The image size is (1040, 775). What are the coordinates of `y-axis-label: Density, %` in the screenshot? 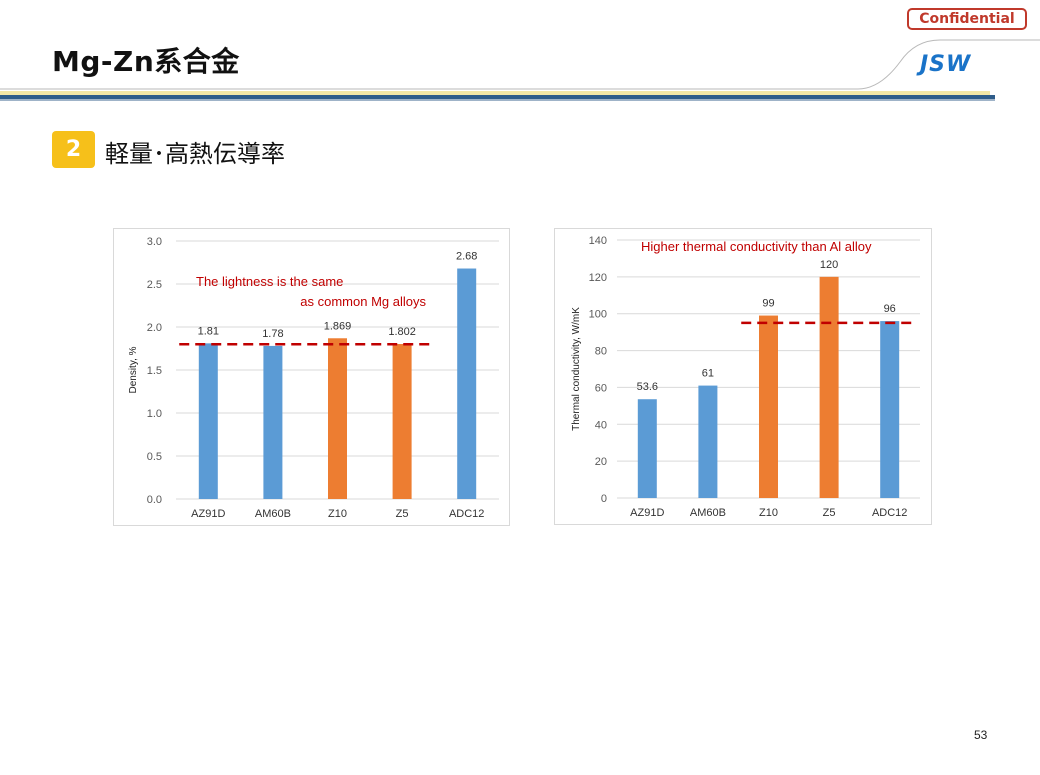 It's located at (133, 369).